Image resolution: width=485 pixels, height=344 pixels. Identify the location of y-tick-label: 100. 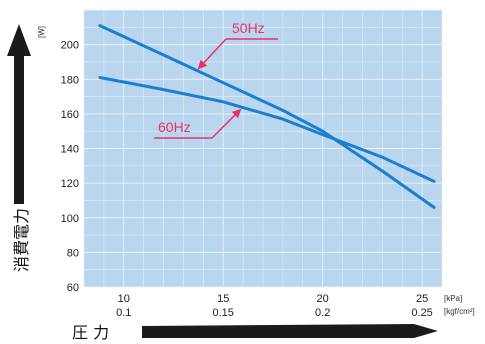
(70, 219).